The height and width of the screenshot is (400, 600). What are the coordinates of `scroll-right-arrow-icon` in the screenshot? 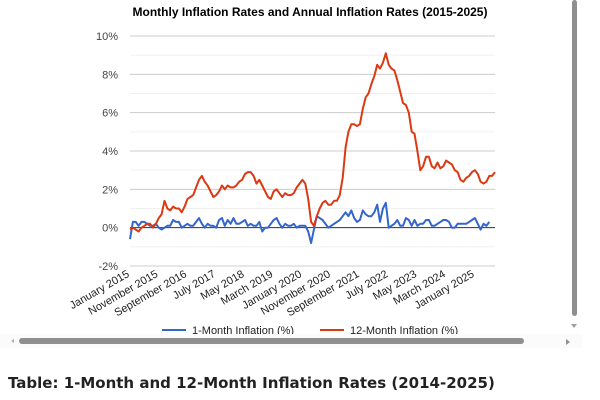 It's located at (568, 342).